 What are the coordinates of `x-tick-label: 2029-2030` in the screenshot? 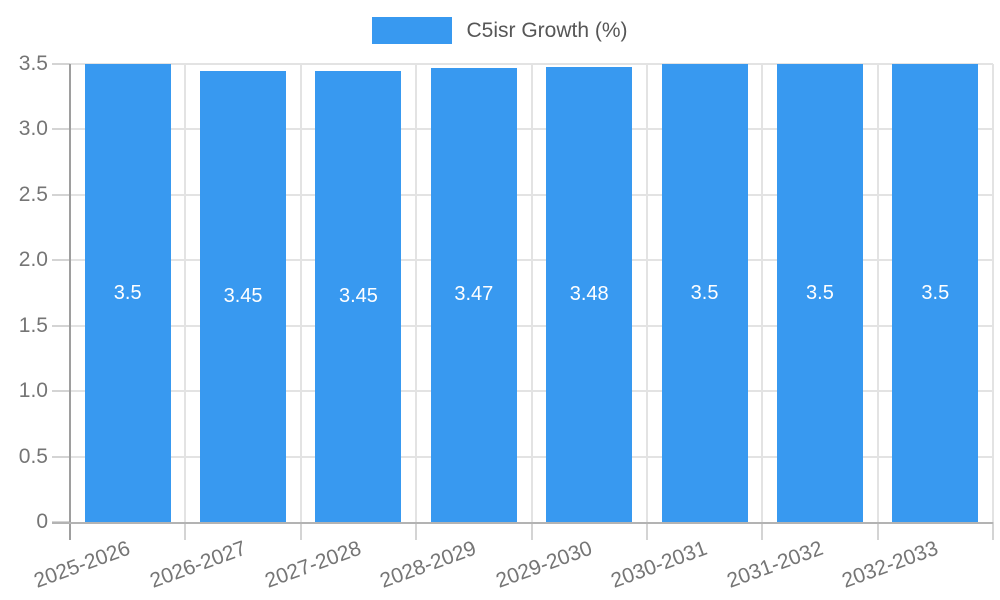 It's located at (543, 564).